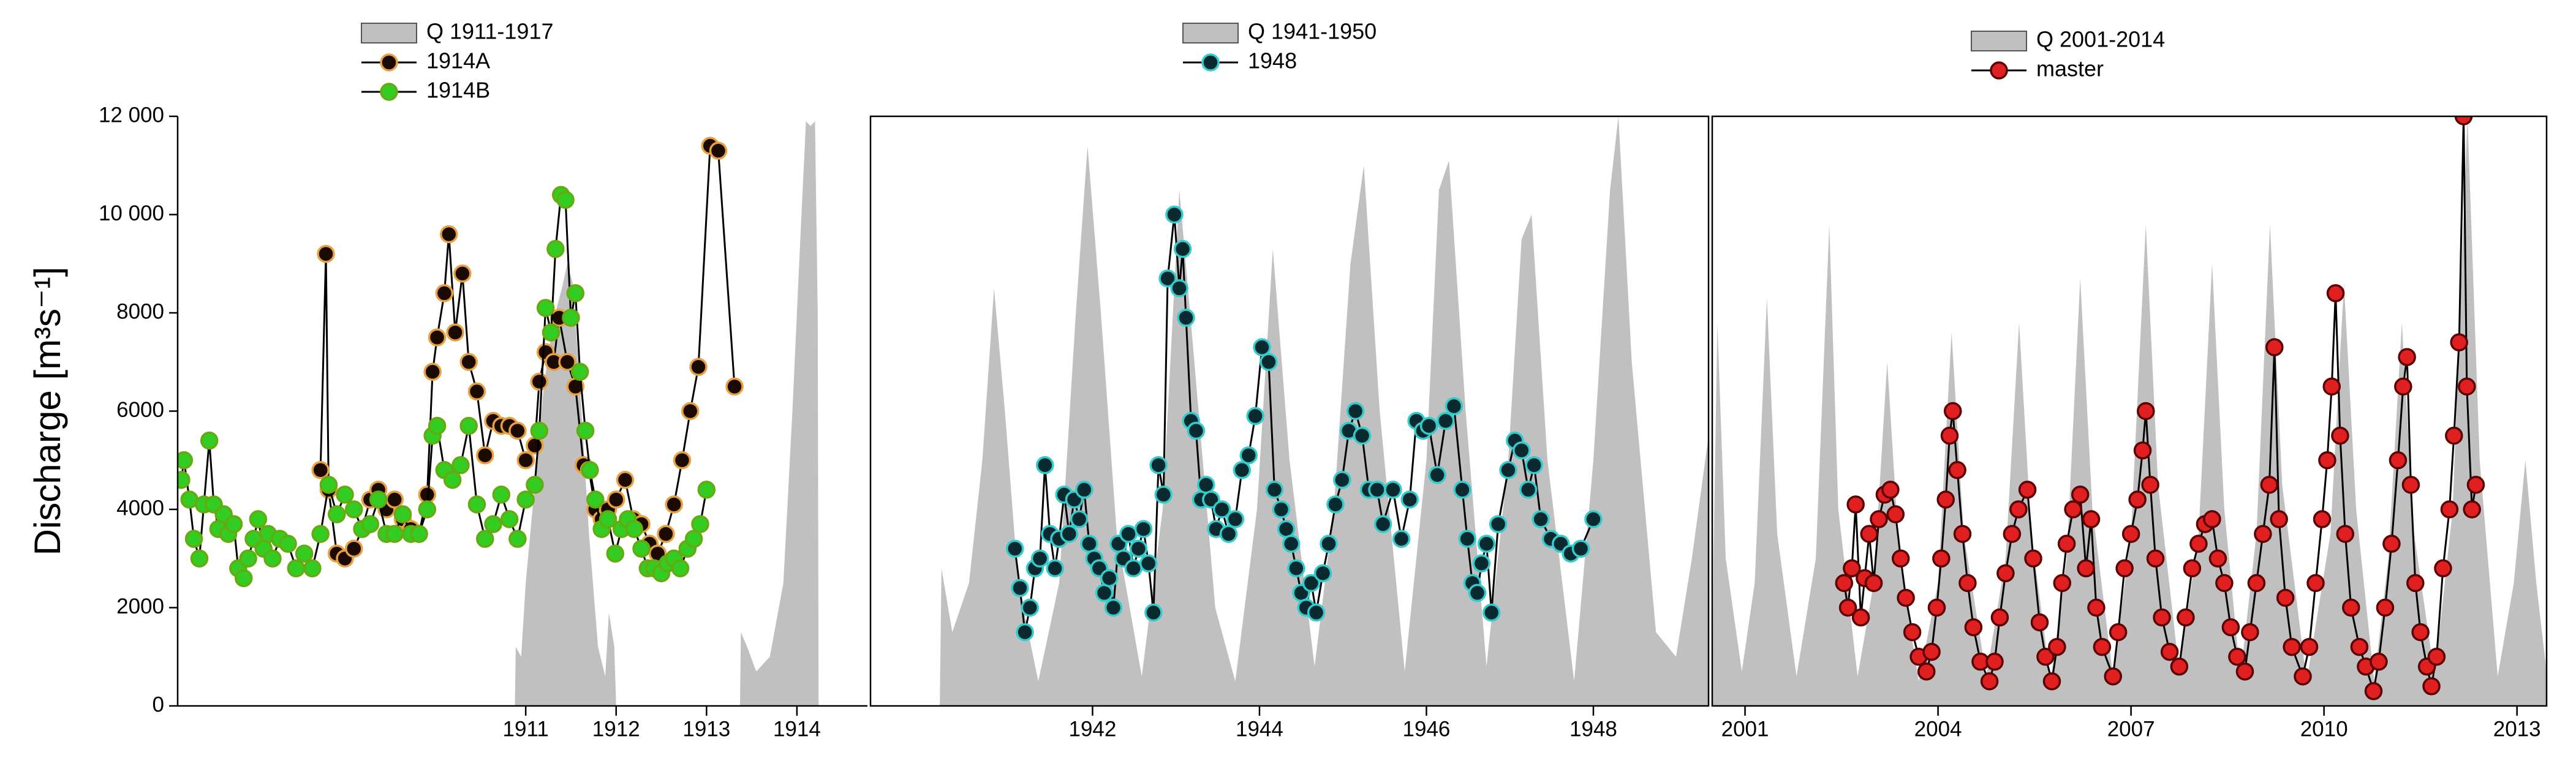 This screenshot has height=761, width=2576. Describe the element at coordinates (2100, 39) in the screenshot. I see `legend-label: Q 2001-2014` at that location.